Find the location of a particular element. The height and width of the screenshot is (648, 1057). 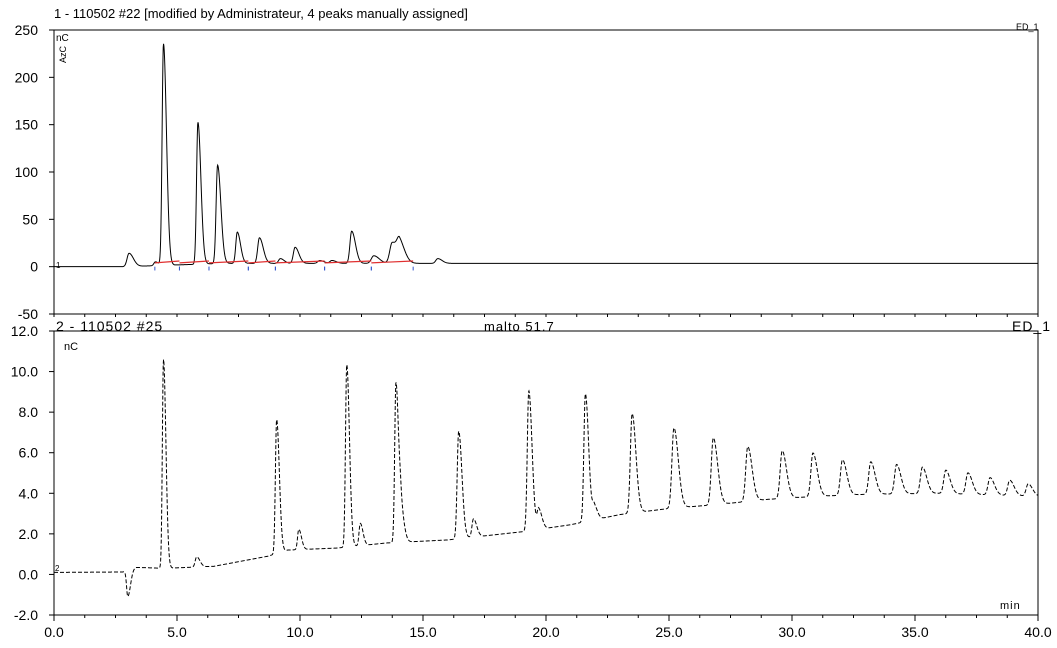

panel-1-y-tick-label: 100 is located at coordinates (27, 172).